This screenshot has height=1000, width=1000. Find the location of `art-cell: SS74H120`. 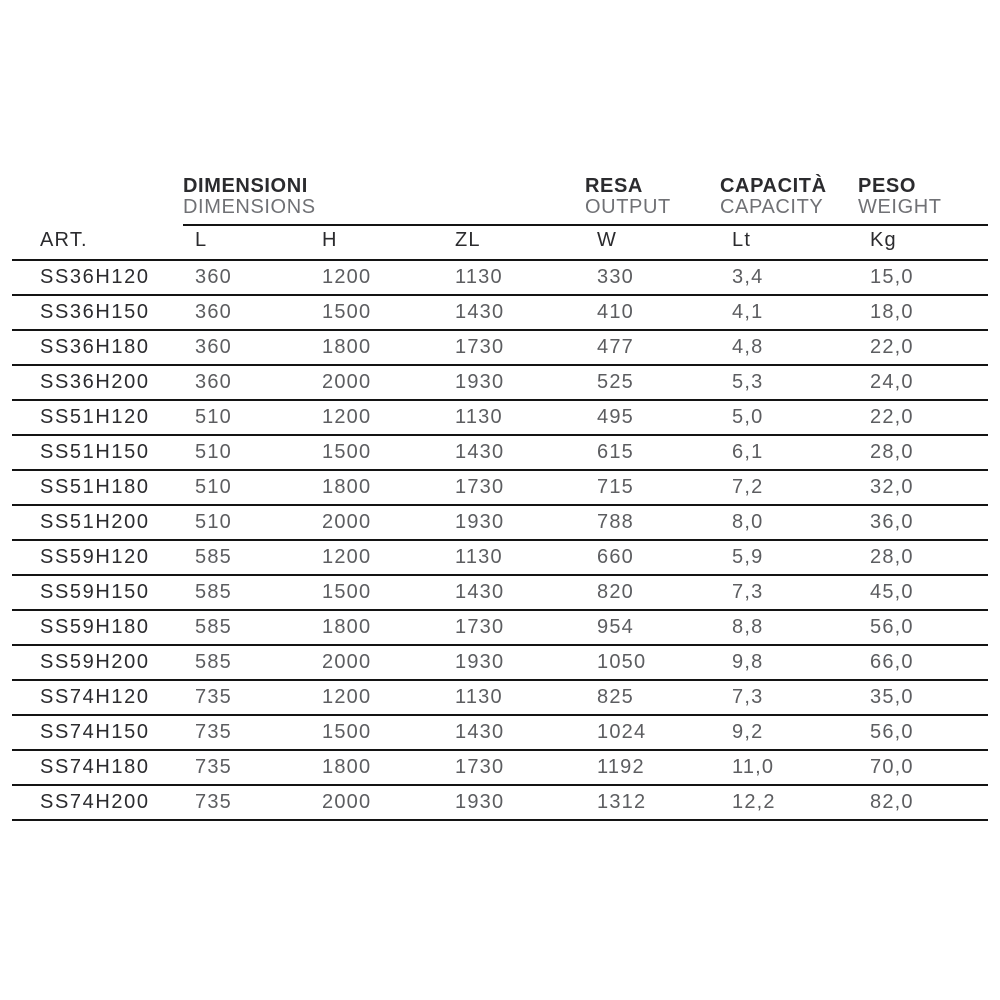

art-cell: SS74H120 is located at coordinates (97, 698).